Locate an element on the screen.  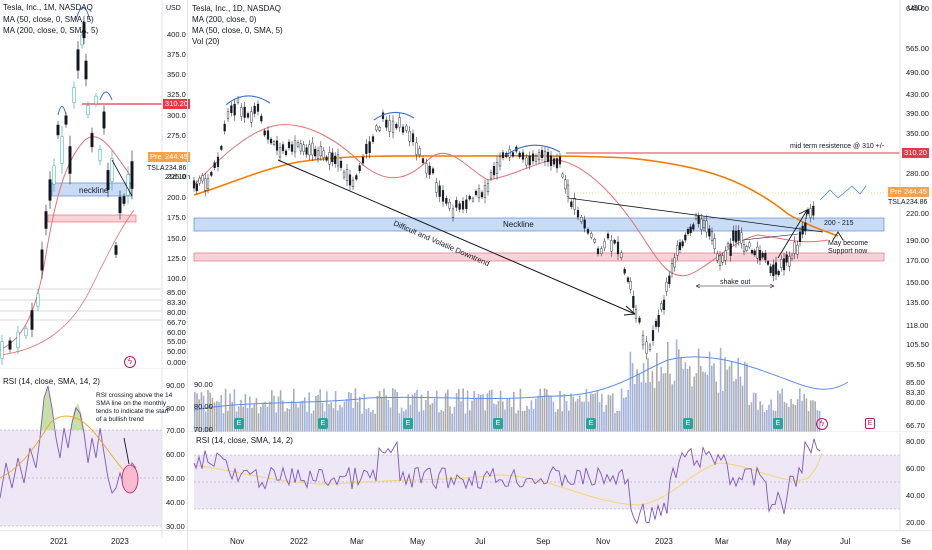
panel-divider is located at coordinates (187, 275).